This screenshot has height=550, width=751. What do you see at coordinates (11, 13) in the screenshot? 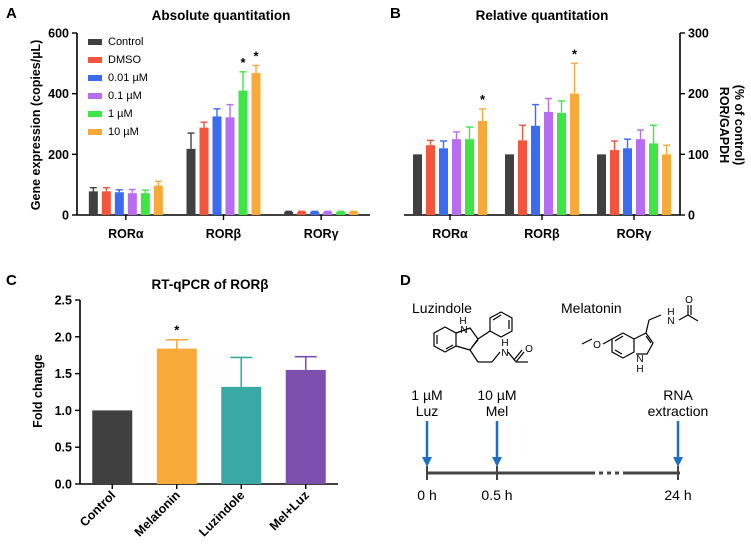
I see `panel-a-letter: A` at bounding box center [11, 13].